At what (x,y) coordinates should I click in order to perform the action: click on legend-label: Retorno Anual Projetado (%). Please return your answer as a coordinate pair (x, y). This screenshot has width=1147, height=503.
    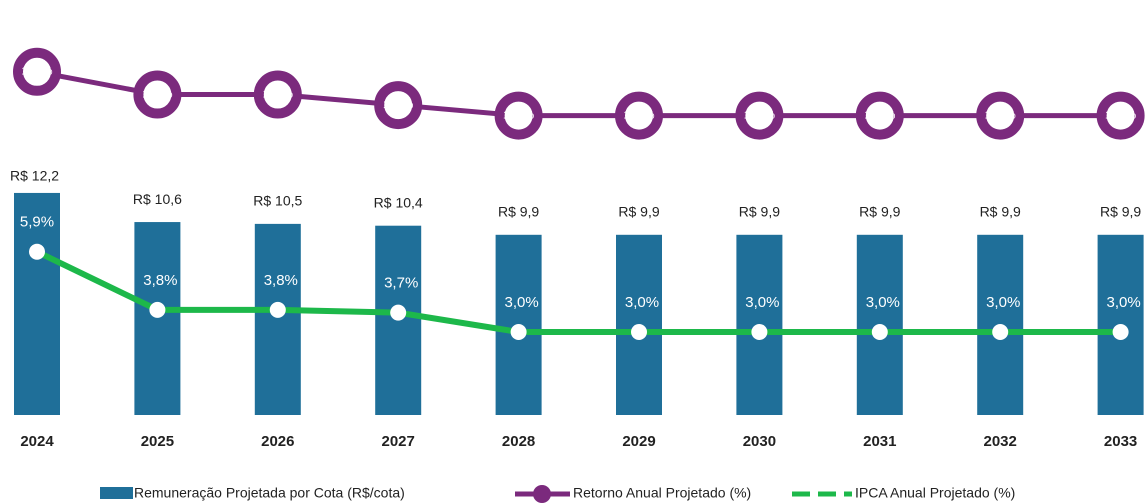
    Looking at the image, I should click on (662, 493).